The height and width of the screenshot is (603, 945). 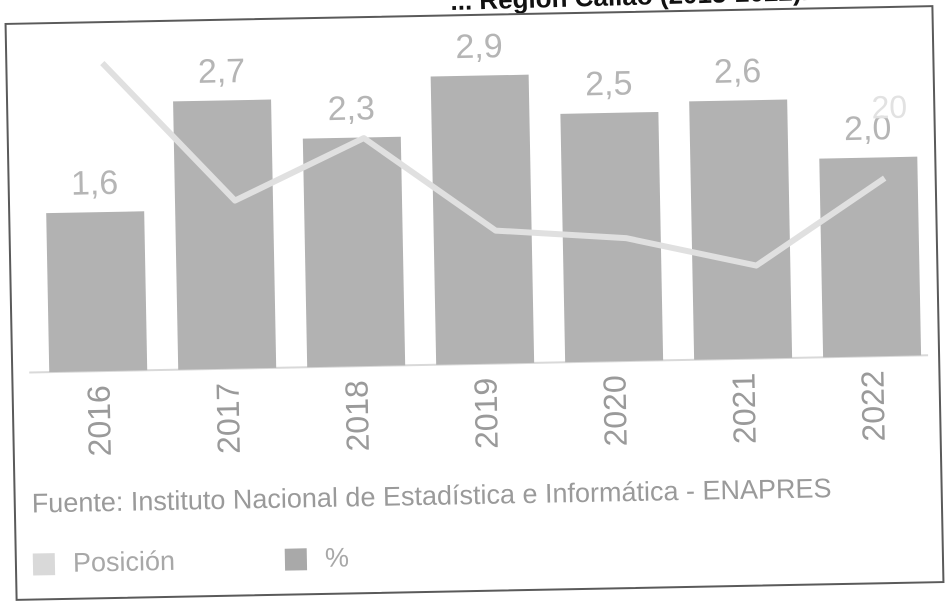 I want to click on legend-label-posicion: Posición, so click(x=124, y=561).